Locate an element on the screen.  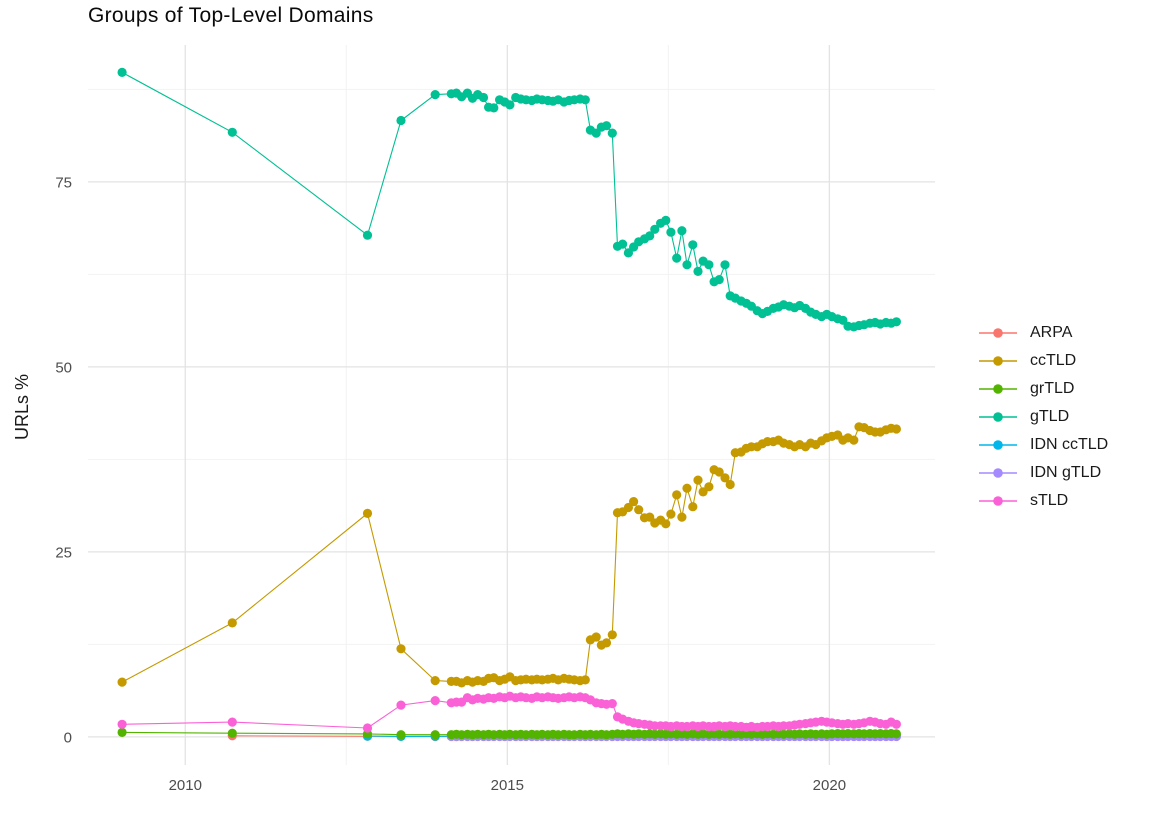
legend-label: grTLD is located at coordinates (1052, 388).